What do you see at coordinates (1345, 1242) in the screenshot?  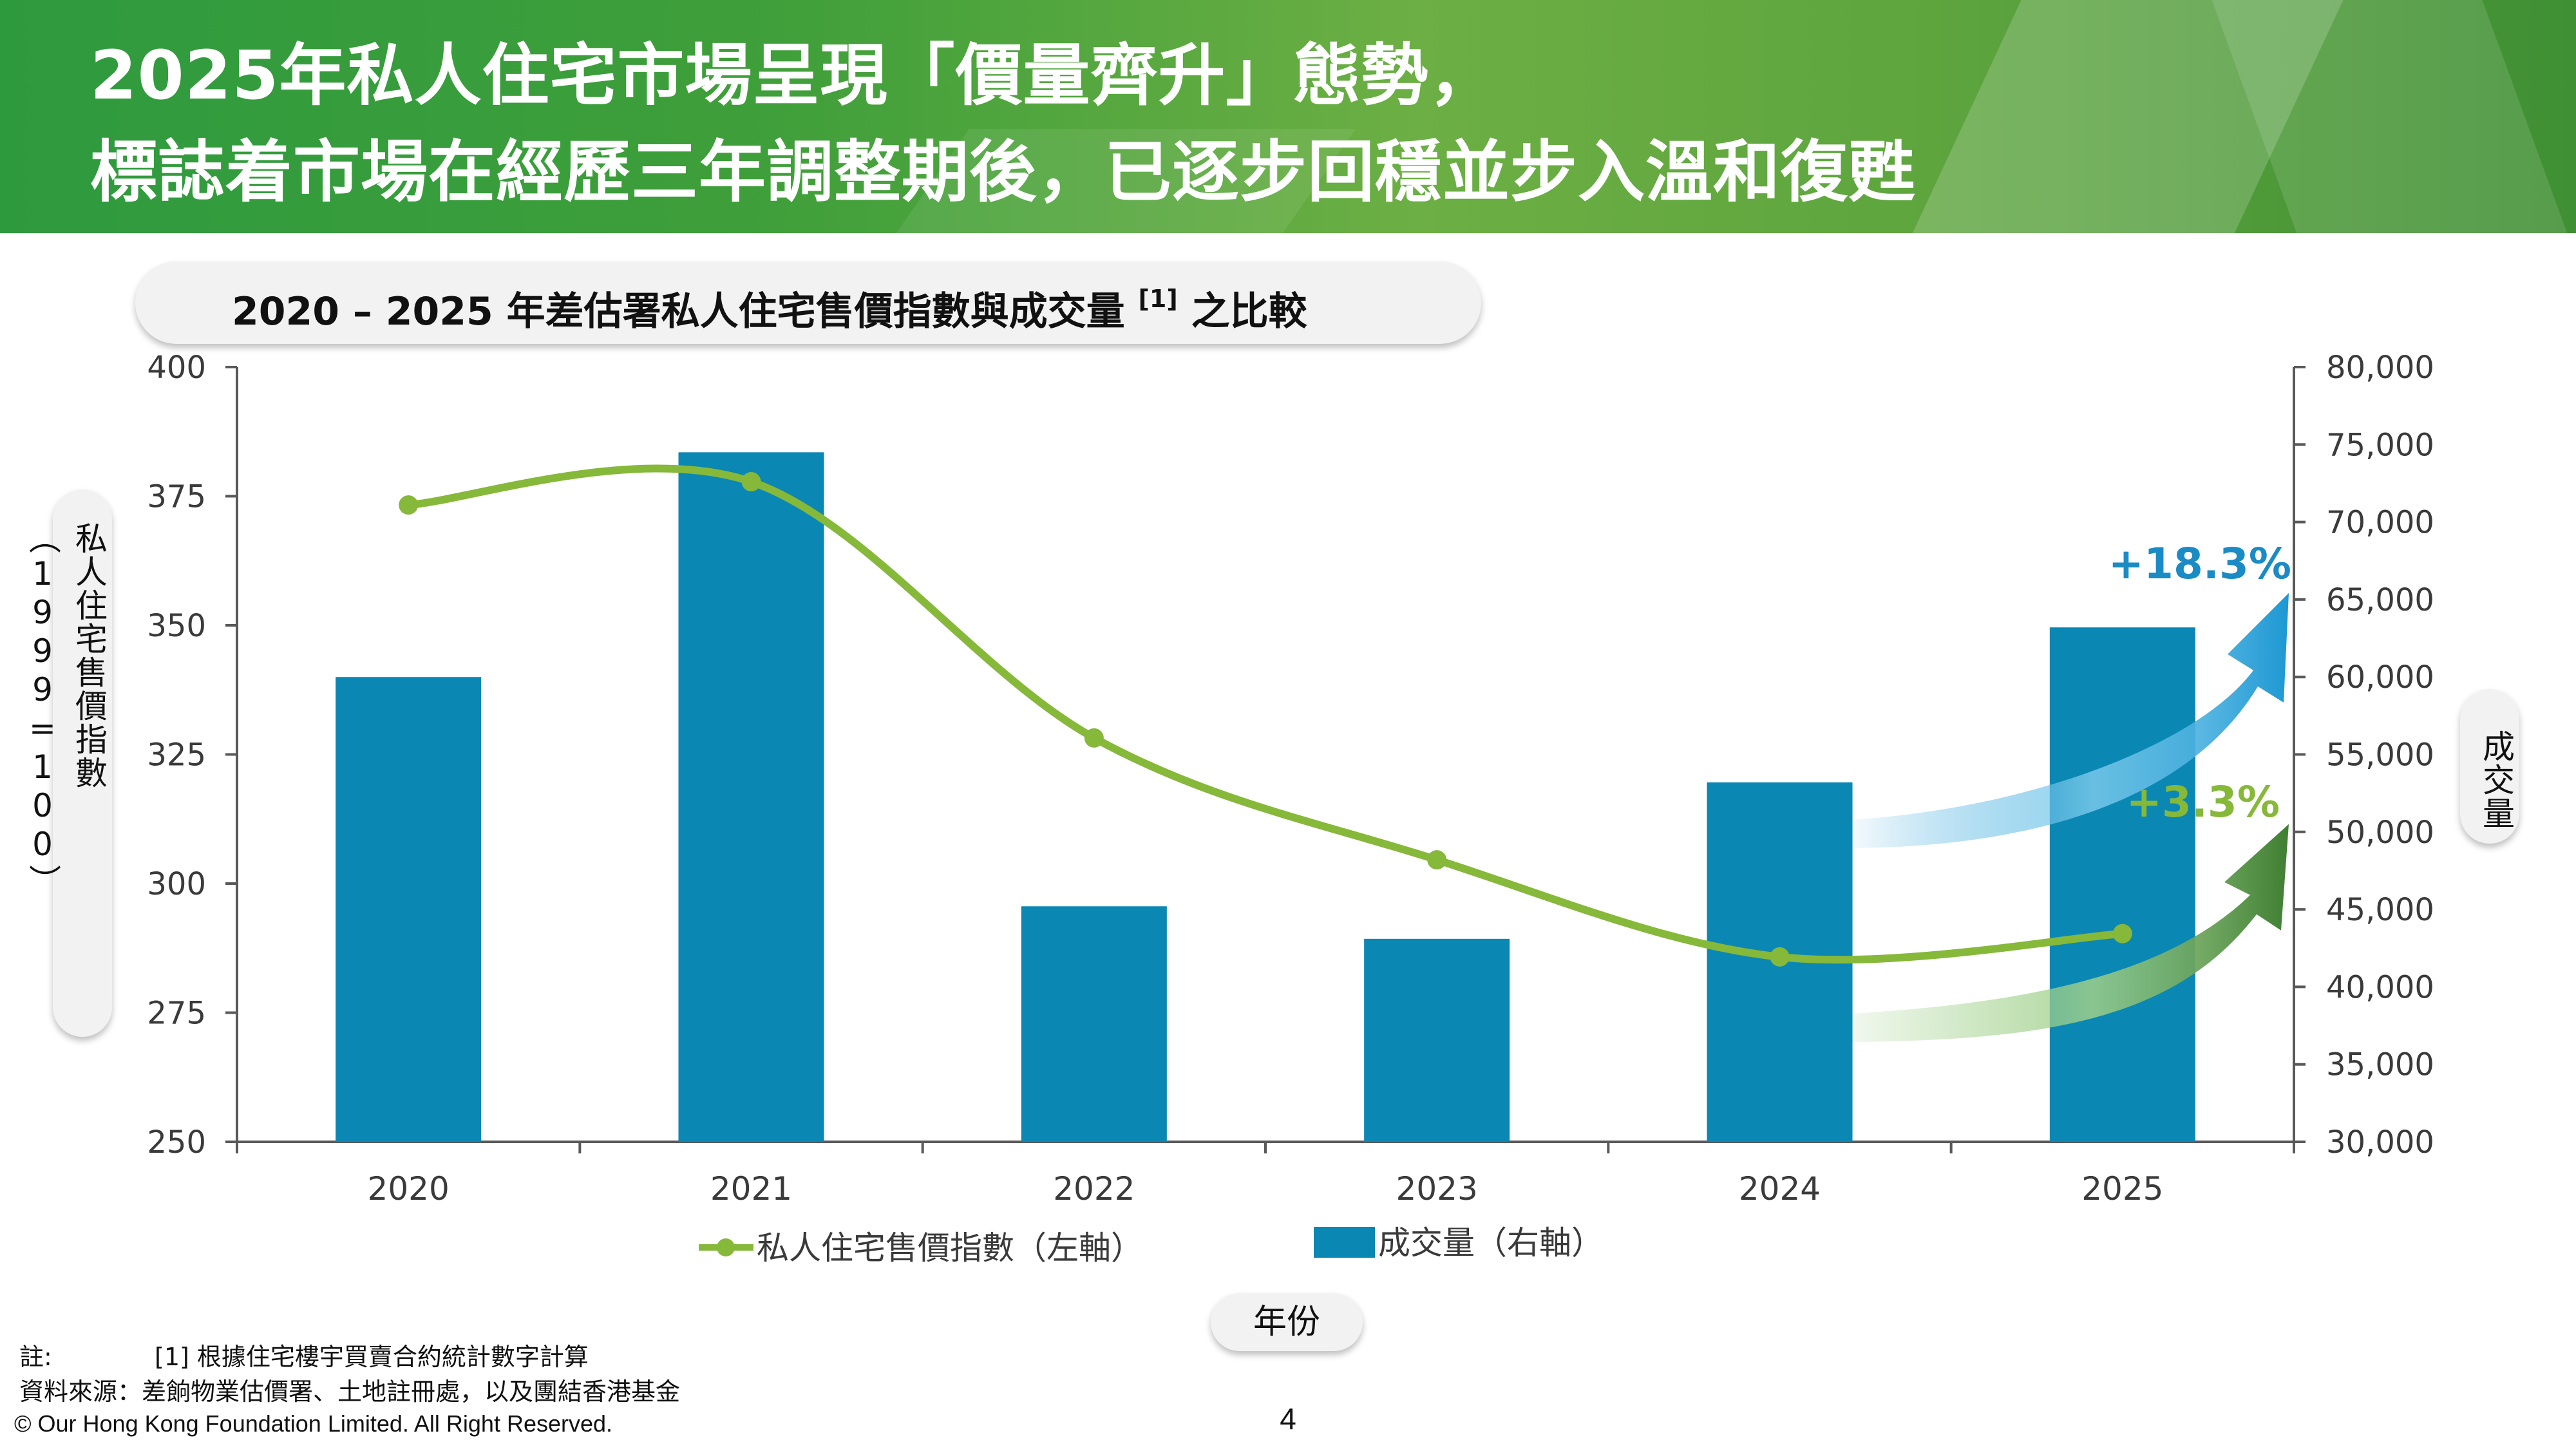 I see `legend-bar-swatch` at bounding box center [1345, 1242].